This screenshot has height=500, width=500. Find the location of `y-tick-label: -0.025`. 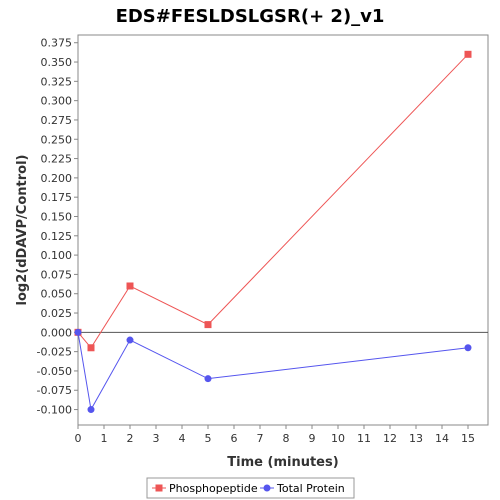

y-tick-label: -0.025 is located at coordinates (54, 352).